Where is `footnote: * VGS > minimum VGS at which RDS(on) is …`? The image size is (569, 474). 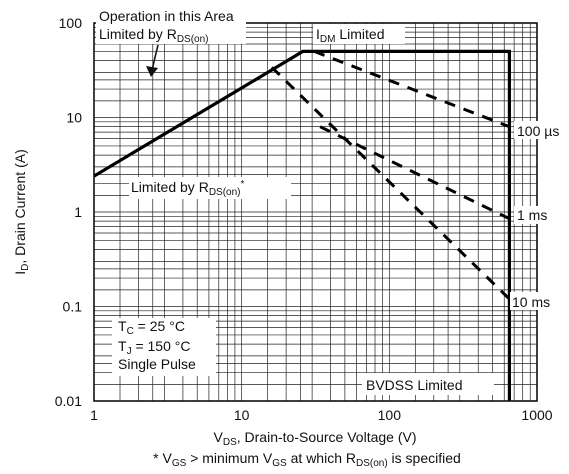 footnote: * VGS > minimum VGS at which RDS(on) is … is located at coordinates (307, 459).